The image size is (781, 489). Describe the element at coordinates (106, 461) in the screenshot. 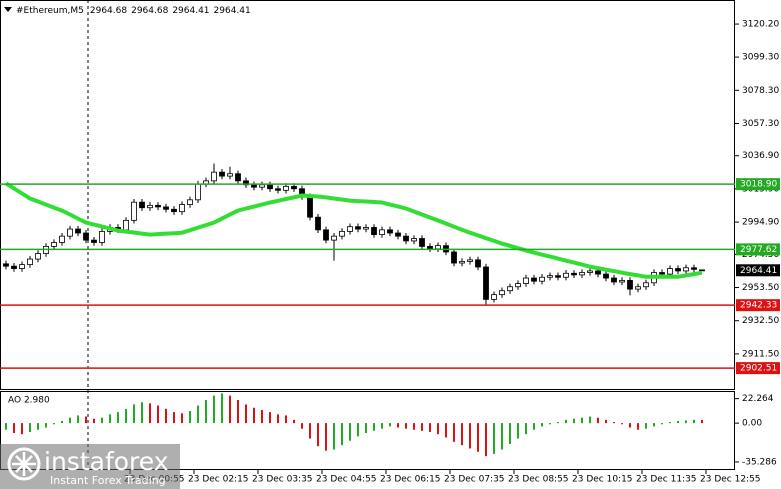

I see `brand: instaforex` at that location.